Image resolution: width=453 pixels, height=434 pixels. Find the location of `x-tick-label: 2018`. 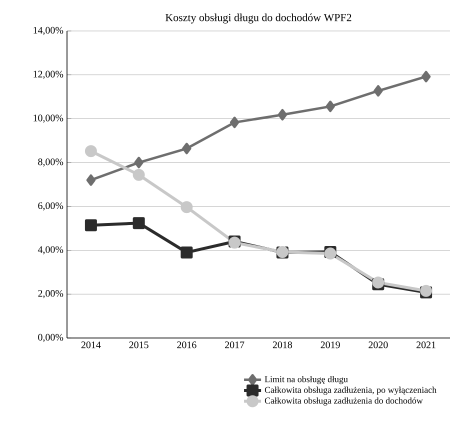

x-tick-label: 2018 is located at coordinates (282, 345).